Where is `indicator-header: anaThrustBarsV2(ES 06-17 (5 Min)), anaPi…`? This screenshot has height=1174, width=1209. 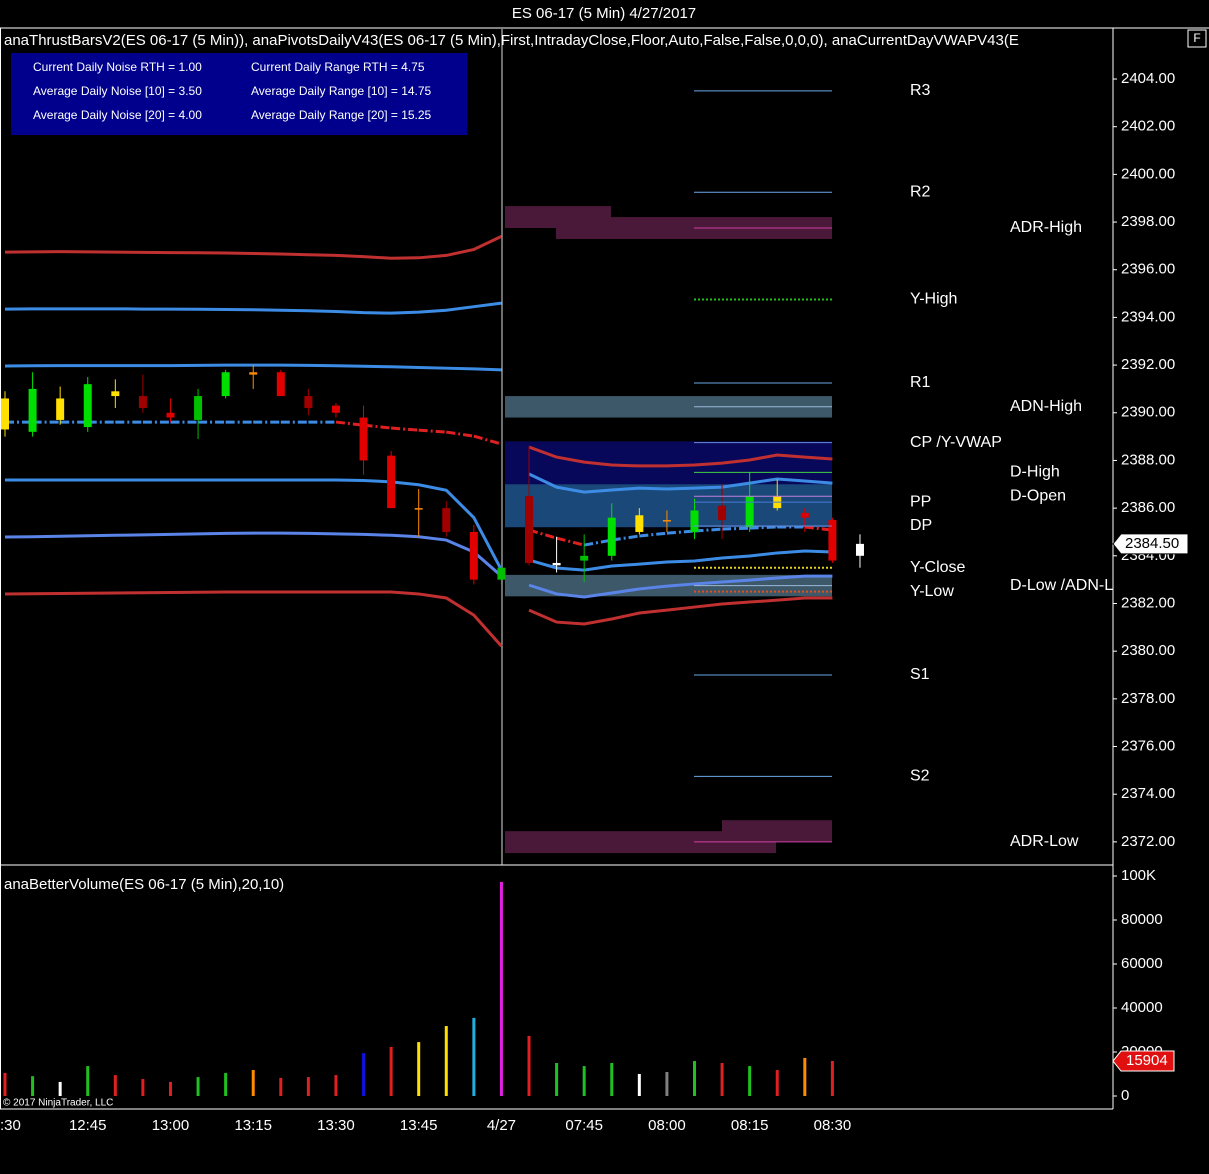
indicator-header: anaThrustBarsV2(ES 06-17 (5 Min)), anaPi… is located at coordinates (511, 40).